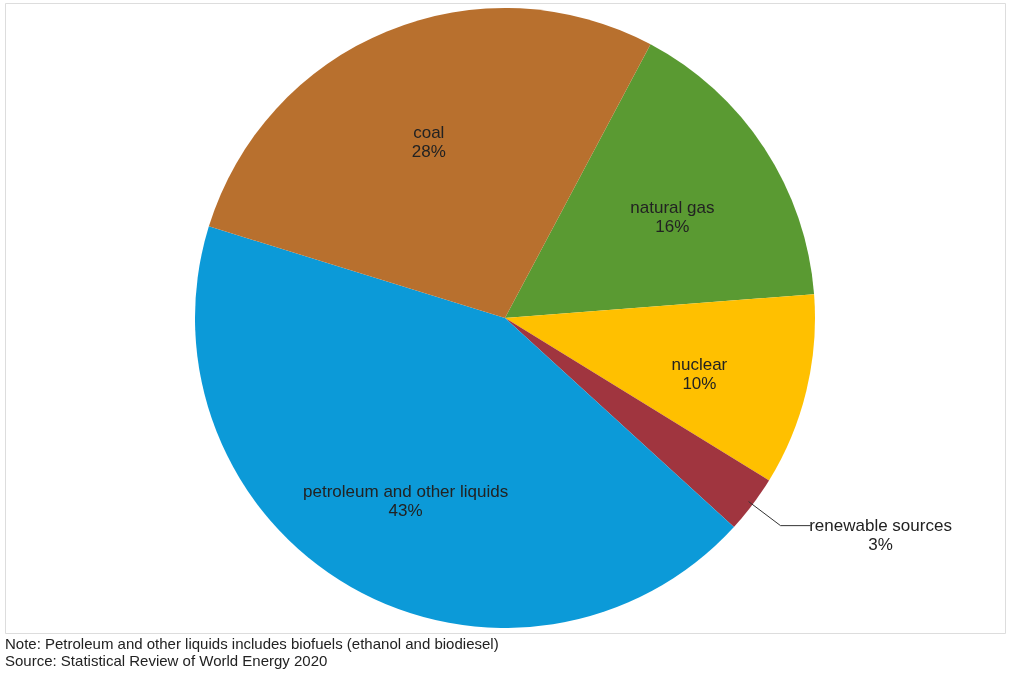 The image size is (1014, 690). I want to click on slice-label: petroleum and other liquids, so click(406, 491).